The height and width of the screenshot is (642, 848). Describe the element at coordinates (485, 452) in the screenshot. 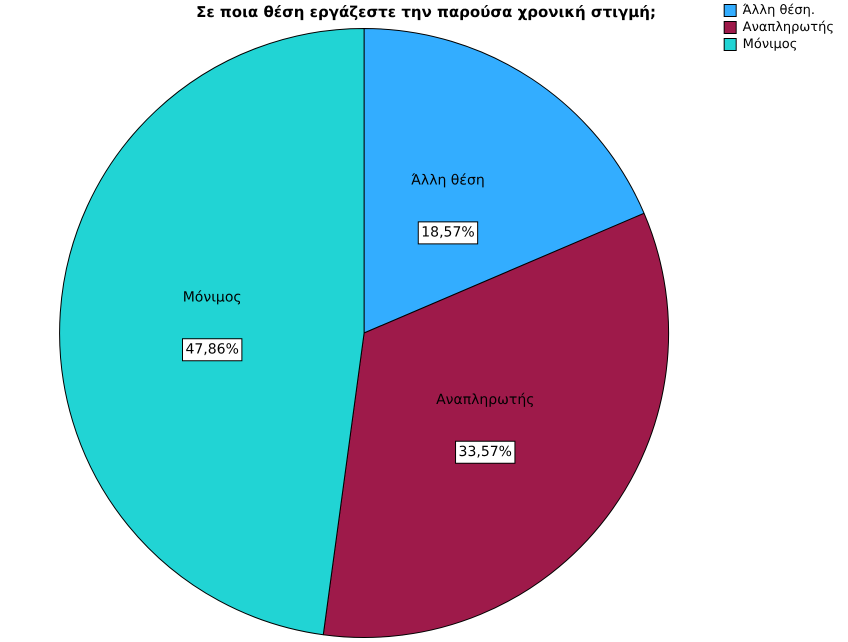

I see `data-label: 33,57%` at that location.